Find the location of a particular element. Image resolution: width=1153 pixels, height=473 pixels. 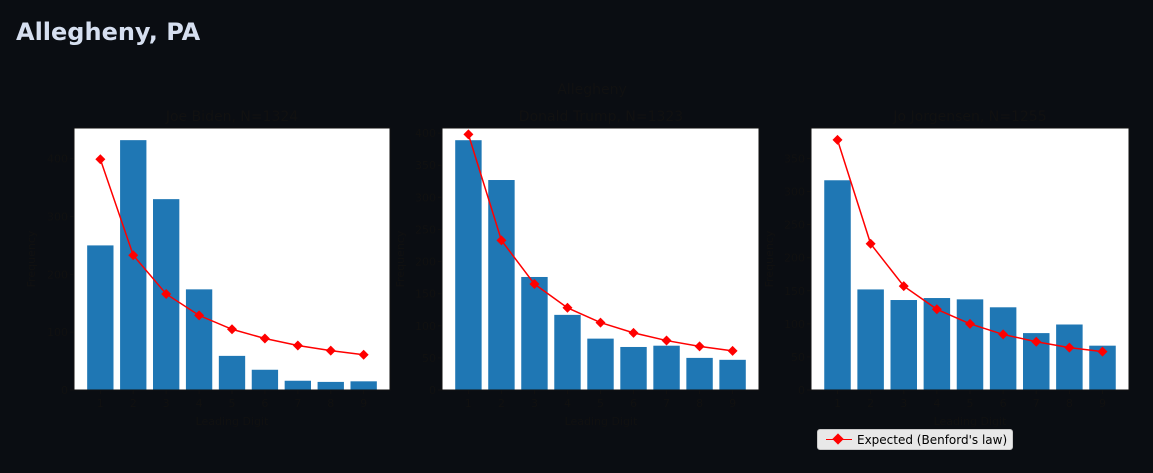

chart-legend: Expected (Benford's law) is located at coordinates (915, 439).